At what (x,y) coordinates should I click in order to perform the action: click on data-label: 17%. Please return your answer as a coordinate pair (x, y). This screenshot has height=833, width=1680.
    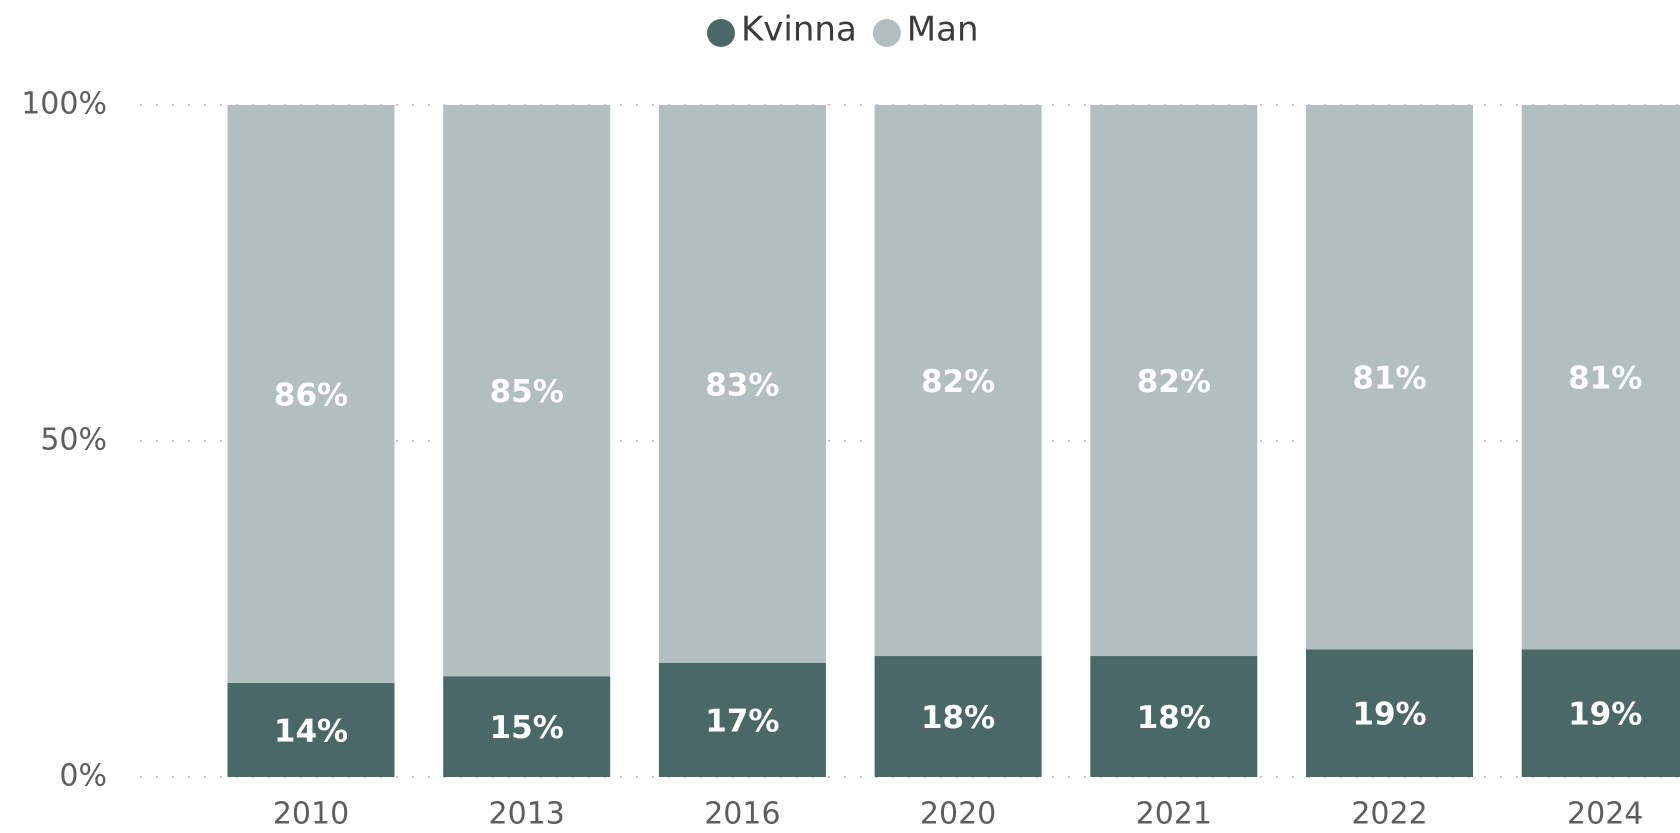
    Looking at the image, I should click on (742, 721).